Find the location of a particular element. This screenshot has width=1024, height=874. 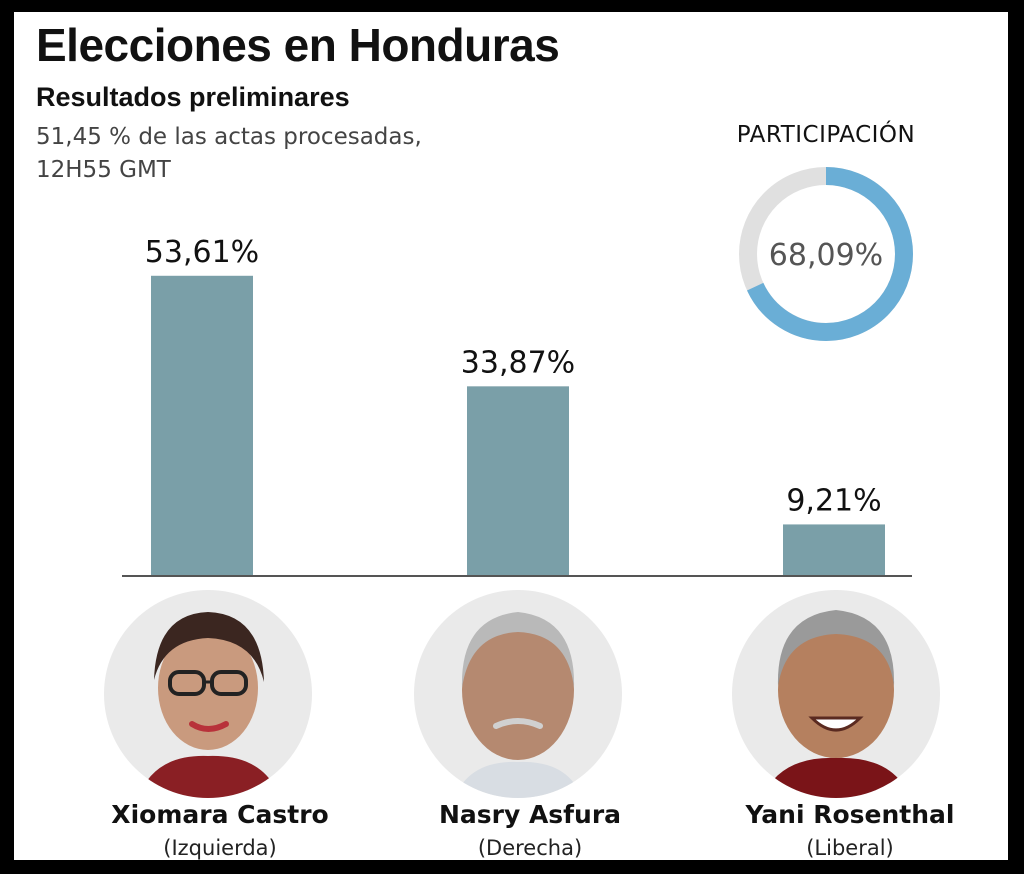

candidate-portrait-rosenthal is located at coordinates (836, 694).